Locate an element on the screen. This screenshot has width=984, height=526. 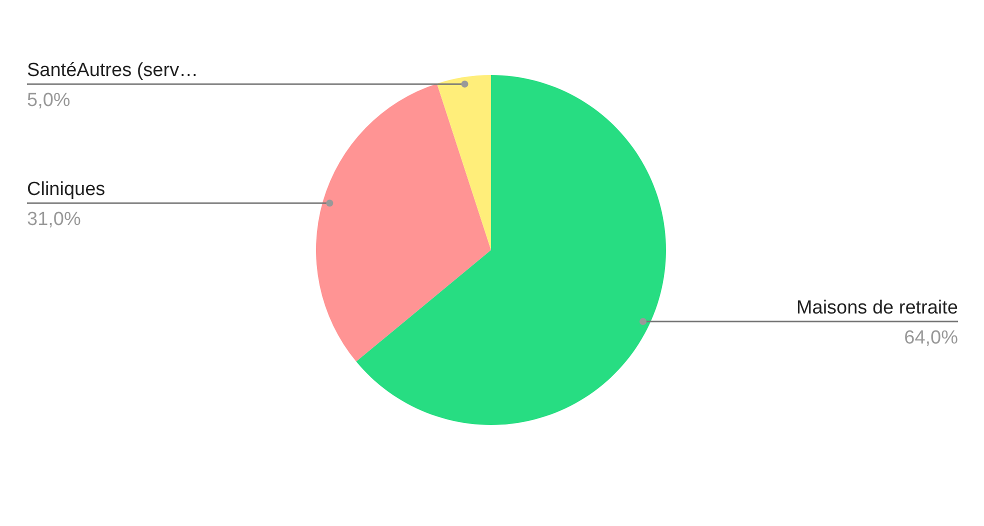
data-label: 5,0% is located at coordinates (48, 101).